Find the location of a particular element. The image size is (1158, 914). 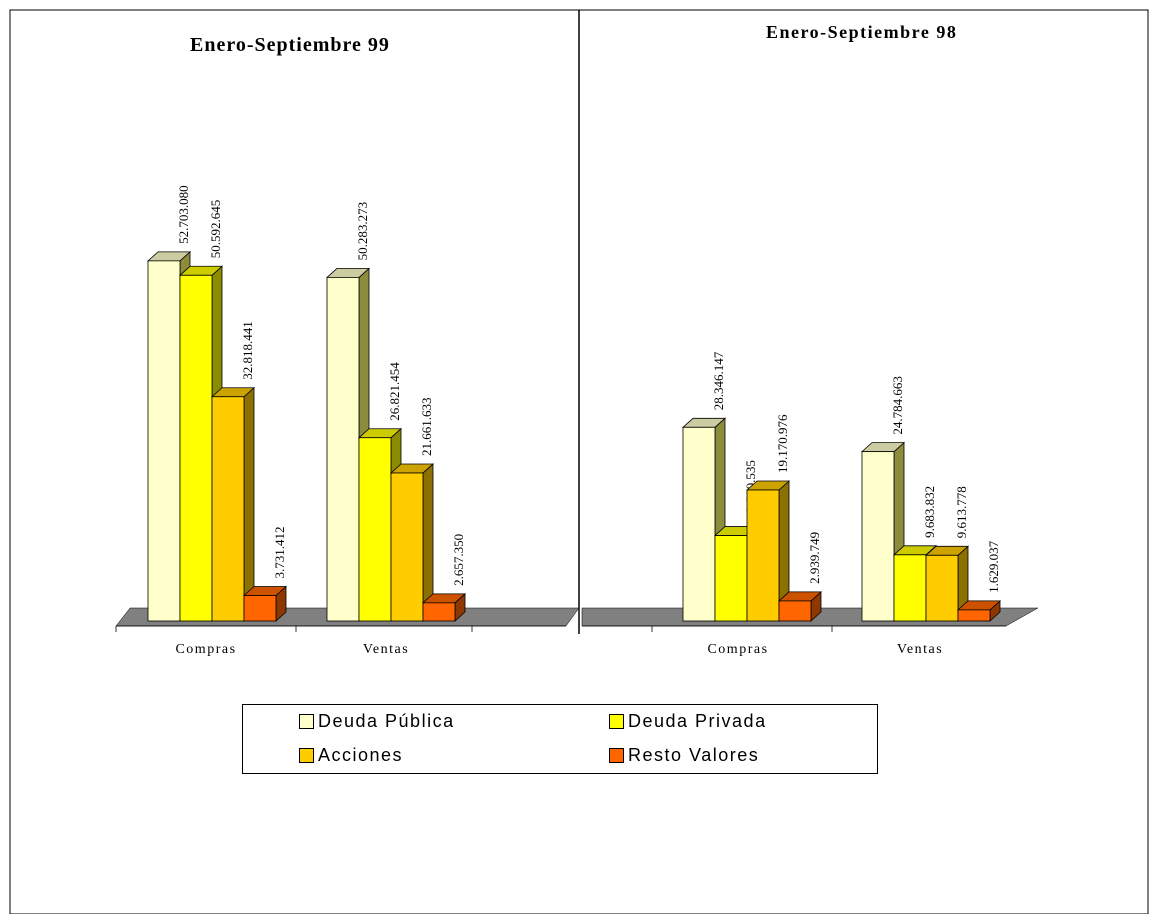

bar-side is located at coordinates (249, 504).